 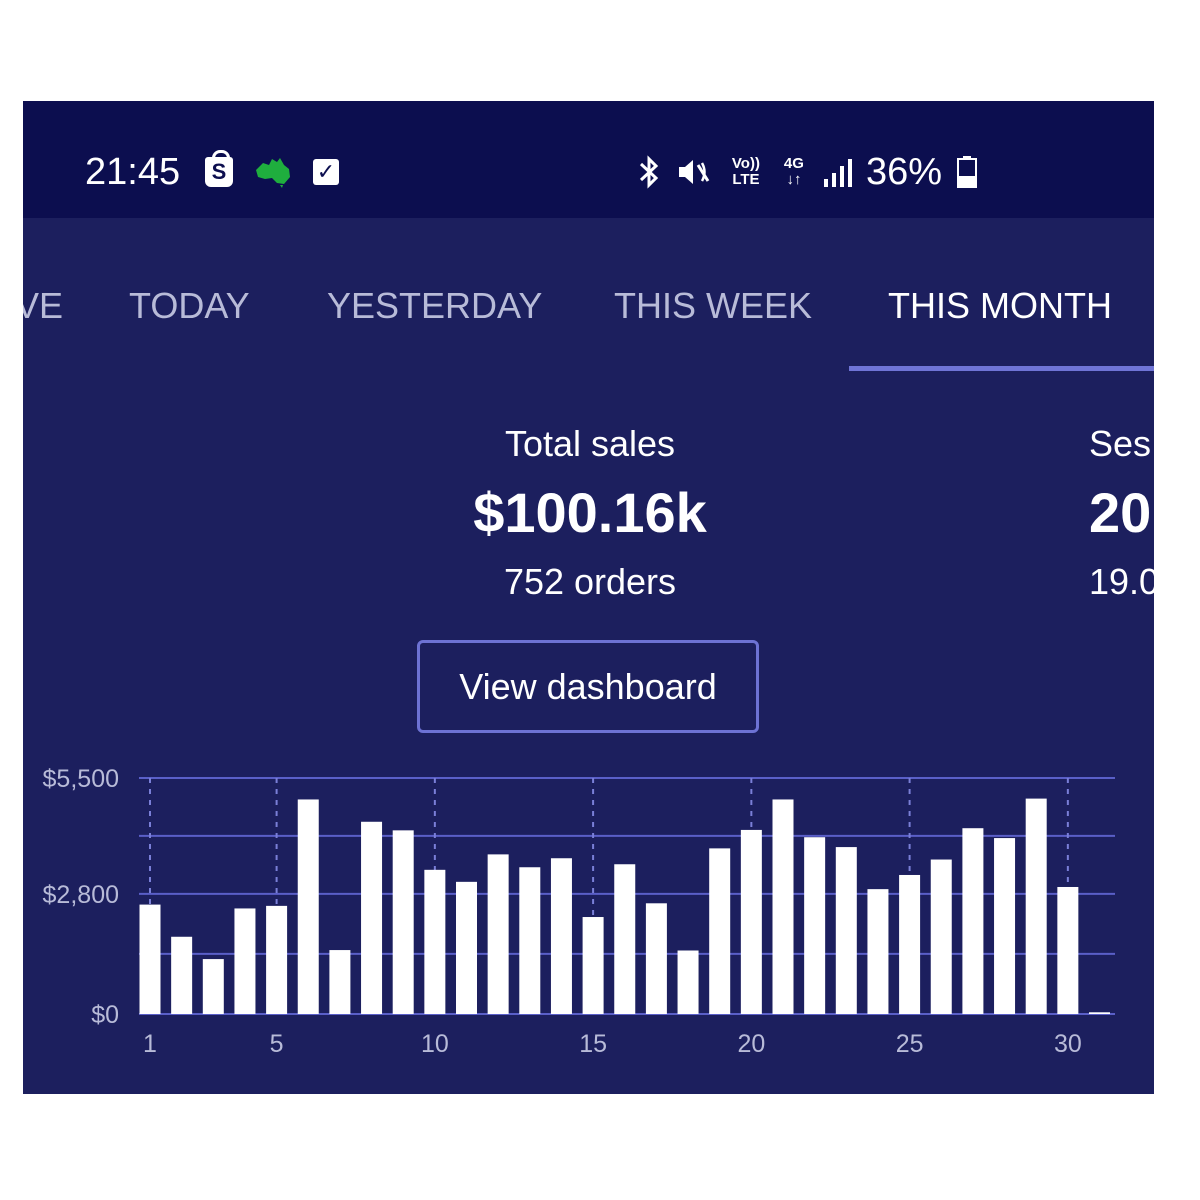 What do you see at coordinates (277, 1044) in the screenshot?
I see `chart-x-tick-label: 5` at bounding box center [277, 1044].